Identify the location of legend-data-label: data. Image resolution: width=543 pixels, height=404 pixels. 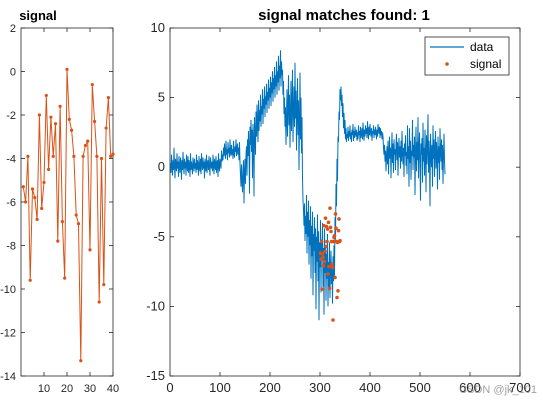
(482, 47).